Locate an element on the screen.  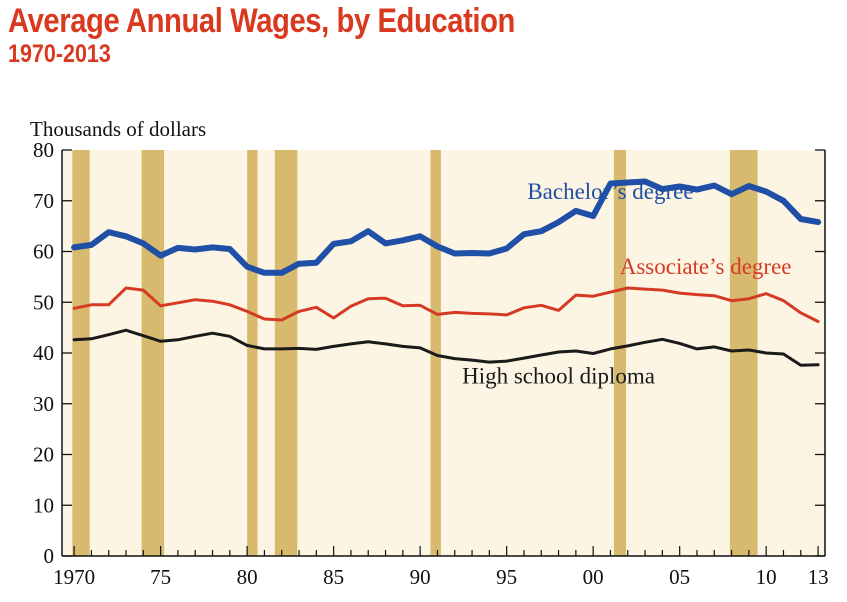
y-tick-label: 30 is located at coordinates (43, 404).